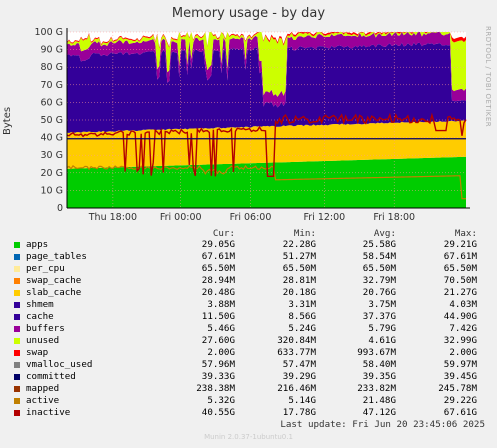  I want to click on legend-min: 8.56G, so click(302, 316).